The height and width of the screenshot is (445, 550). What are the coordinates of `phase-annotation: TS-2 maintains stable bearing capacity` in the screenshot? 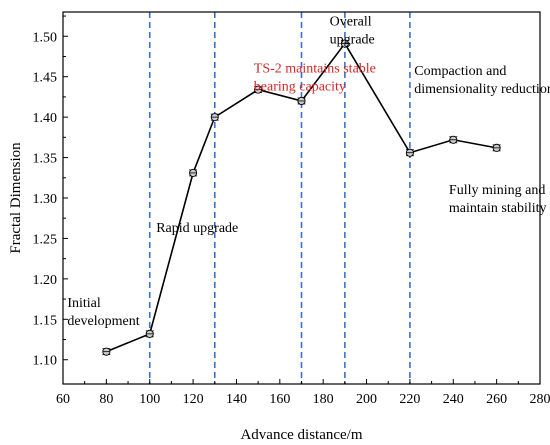 It's located at (315, 78).